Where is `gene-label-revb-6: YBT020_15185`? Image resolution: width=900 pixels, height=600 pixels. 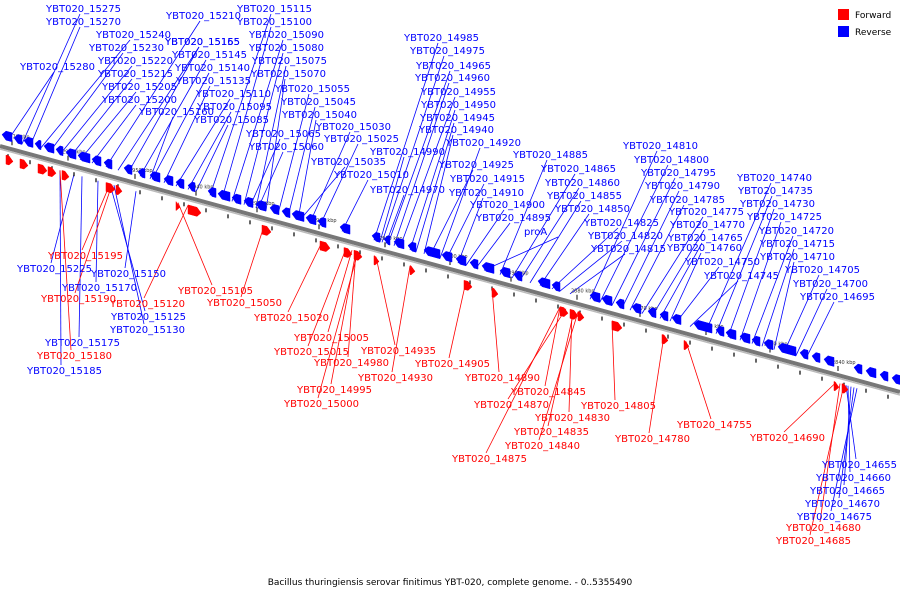 gene-label-revb-6: YBT020_15185 is located at coordinates (64, 371).